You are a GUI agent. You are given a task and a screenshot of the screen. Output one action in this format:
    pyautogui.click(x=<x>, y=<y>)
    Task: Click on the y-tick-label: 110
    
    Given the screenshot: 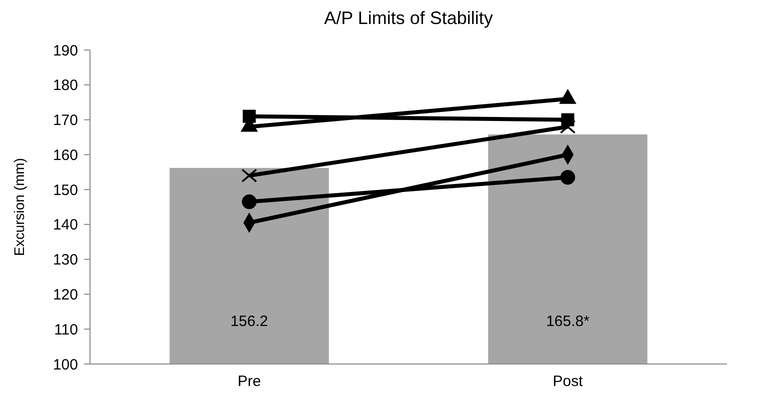 What is the action you would take?
    pyautogui.click(x=66, y=329)
    